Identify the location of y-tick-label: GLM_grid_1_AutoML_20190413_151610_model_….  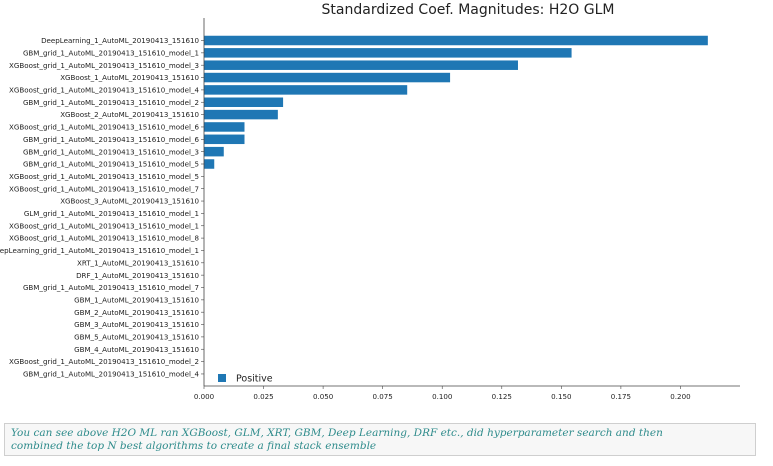
(111, 213).